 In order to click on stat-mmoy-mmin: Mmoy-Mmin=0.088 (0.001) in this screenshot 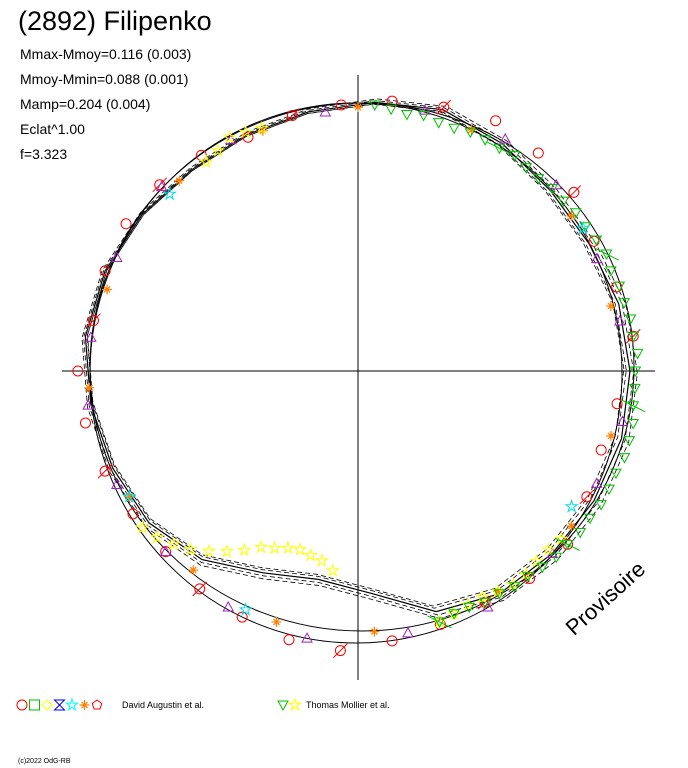, I will do `click(104, 79)`.